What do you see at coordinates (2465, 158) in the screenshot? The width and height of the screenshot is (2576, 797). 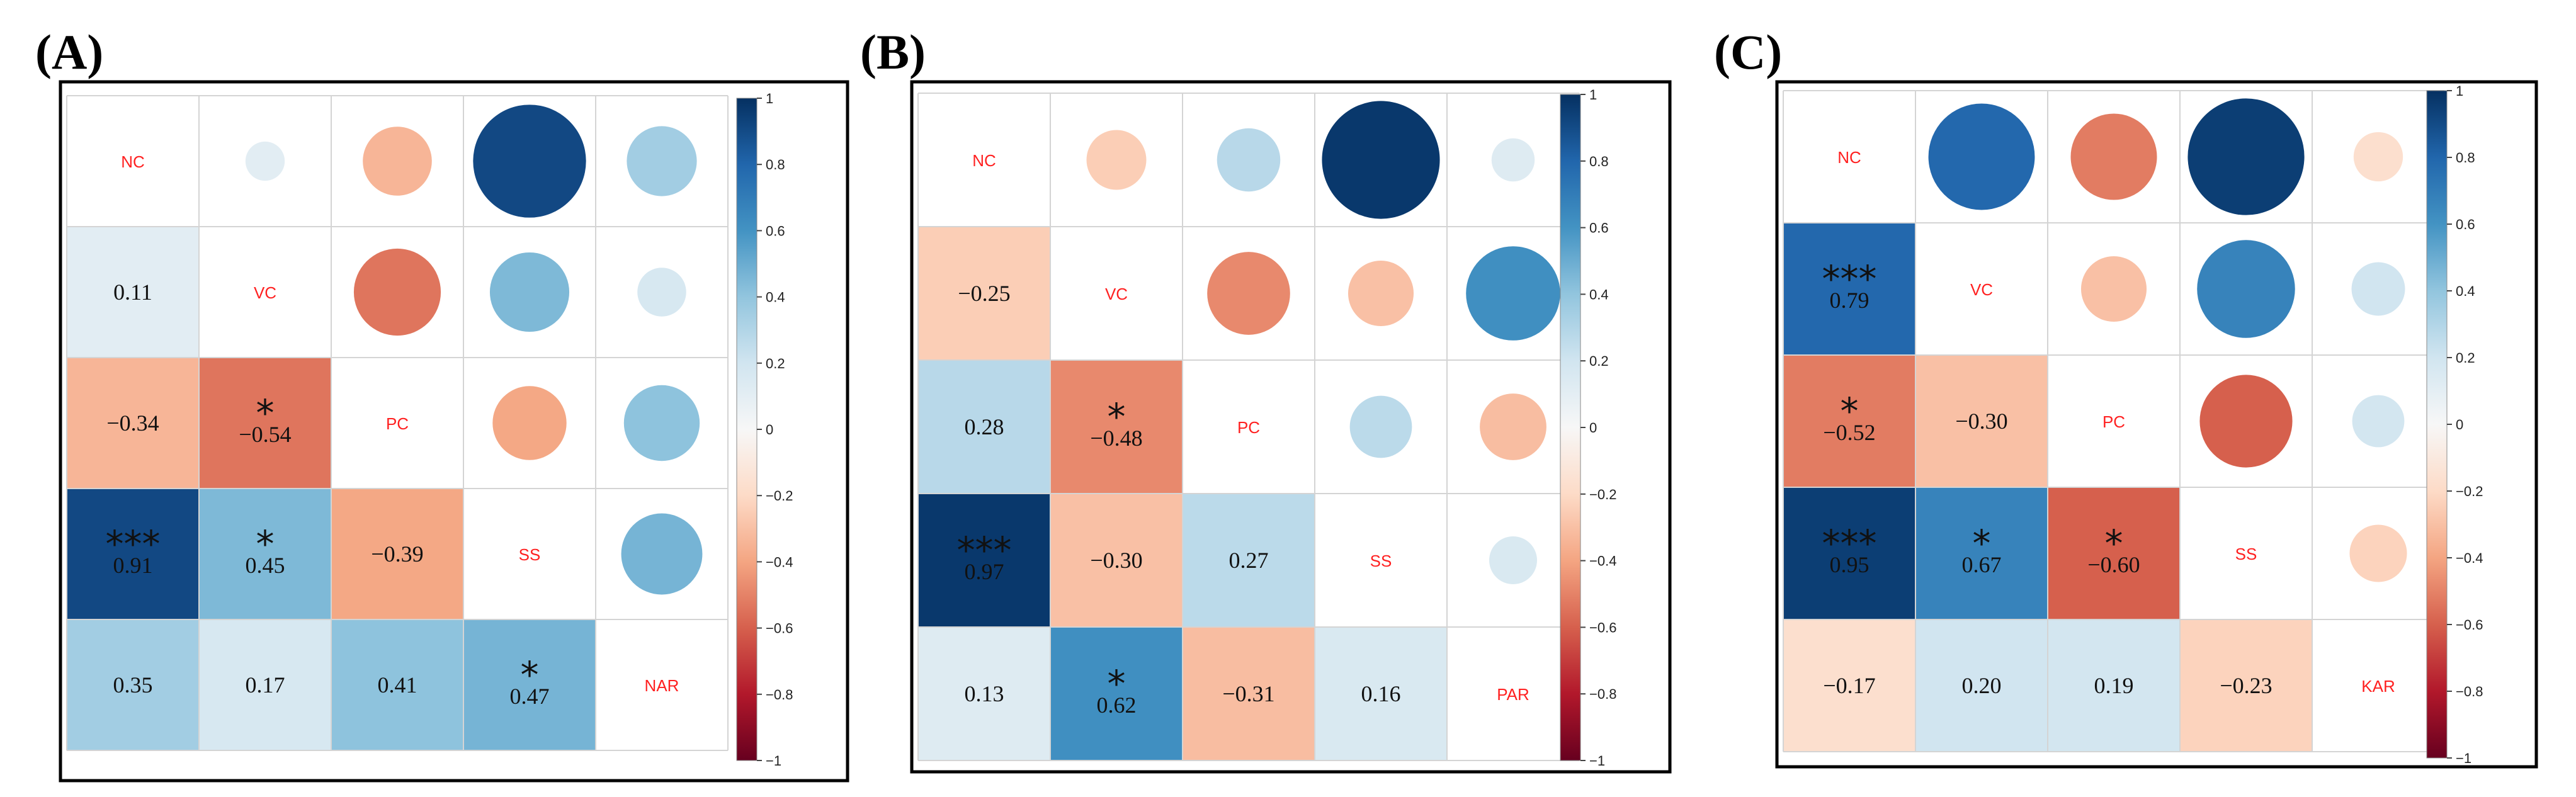 I see `colorbar-tick-label: 0.8` at bounding box center [2465, 158].